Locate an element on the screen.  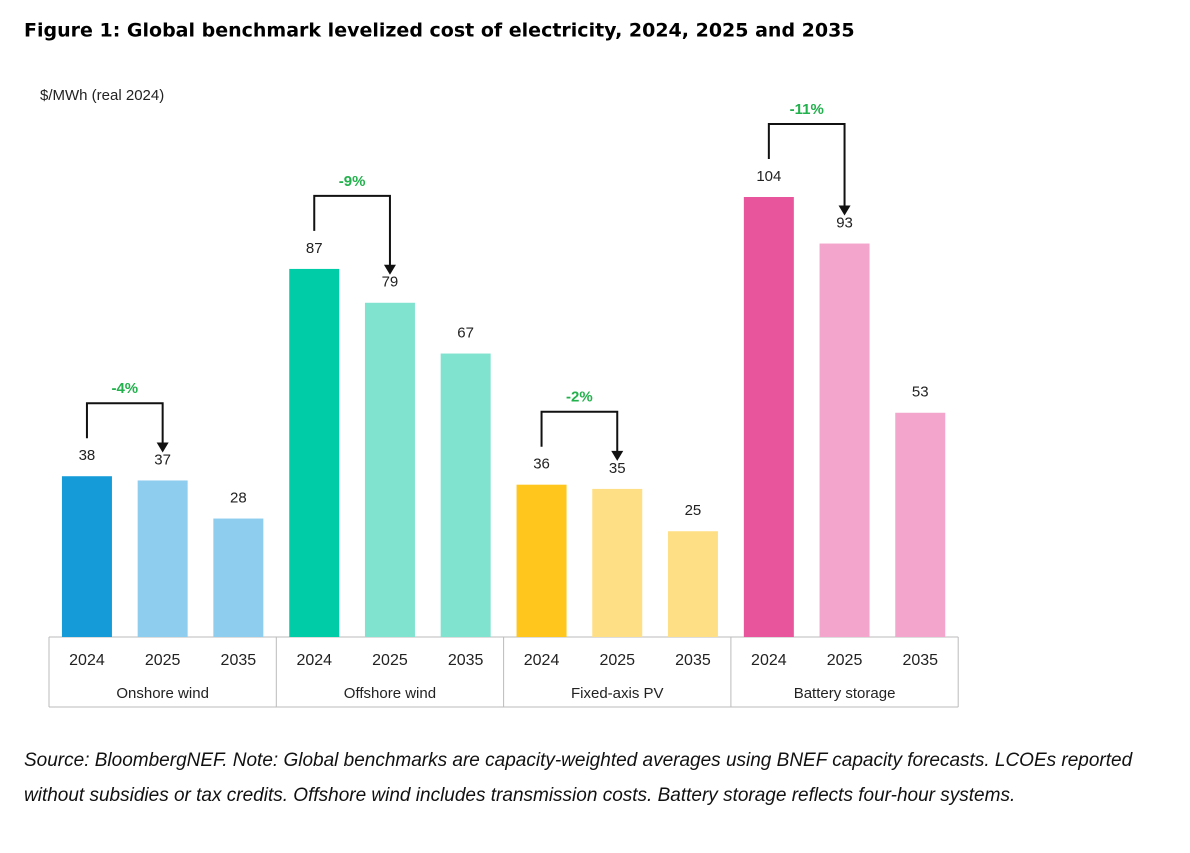
value-label: 53 is located at coordinates (920, 392).